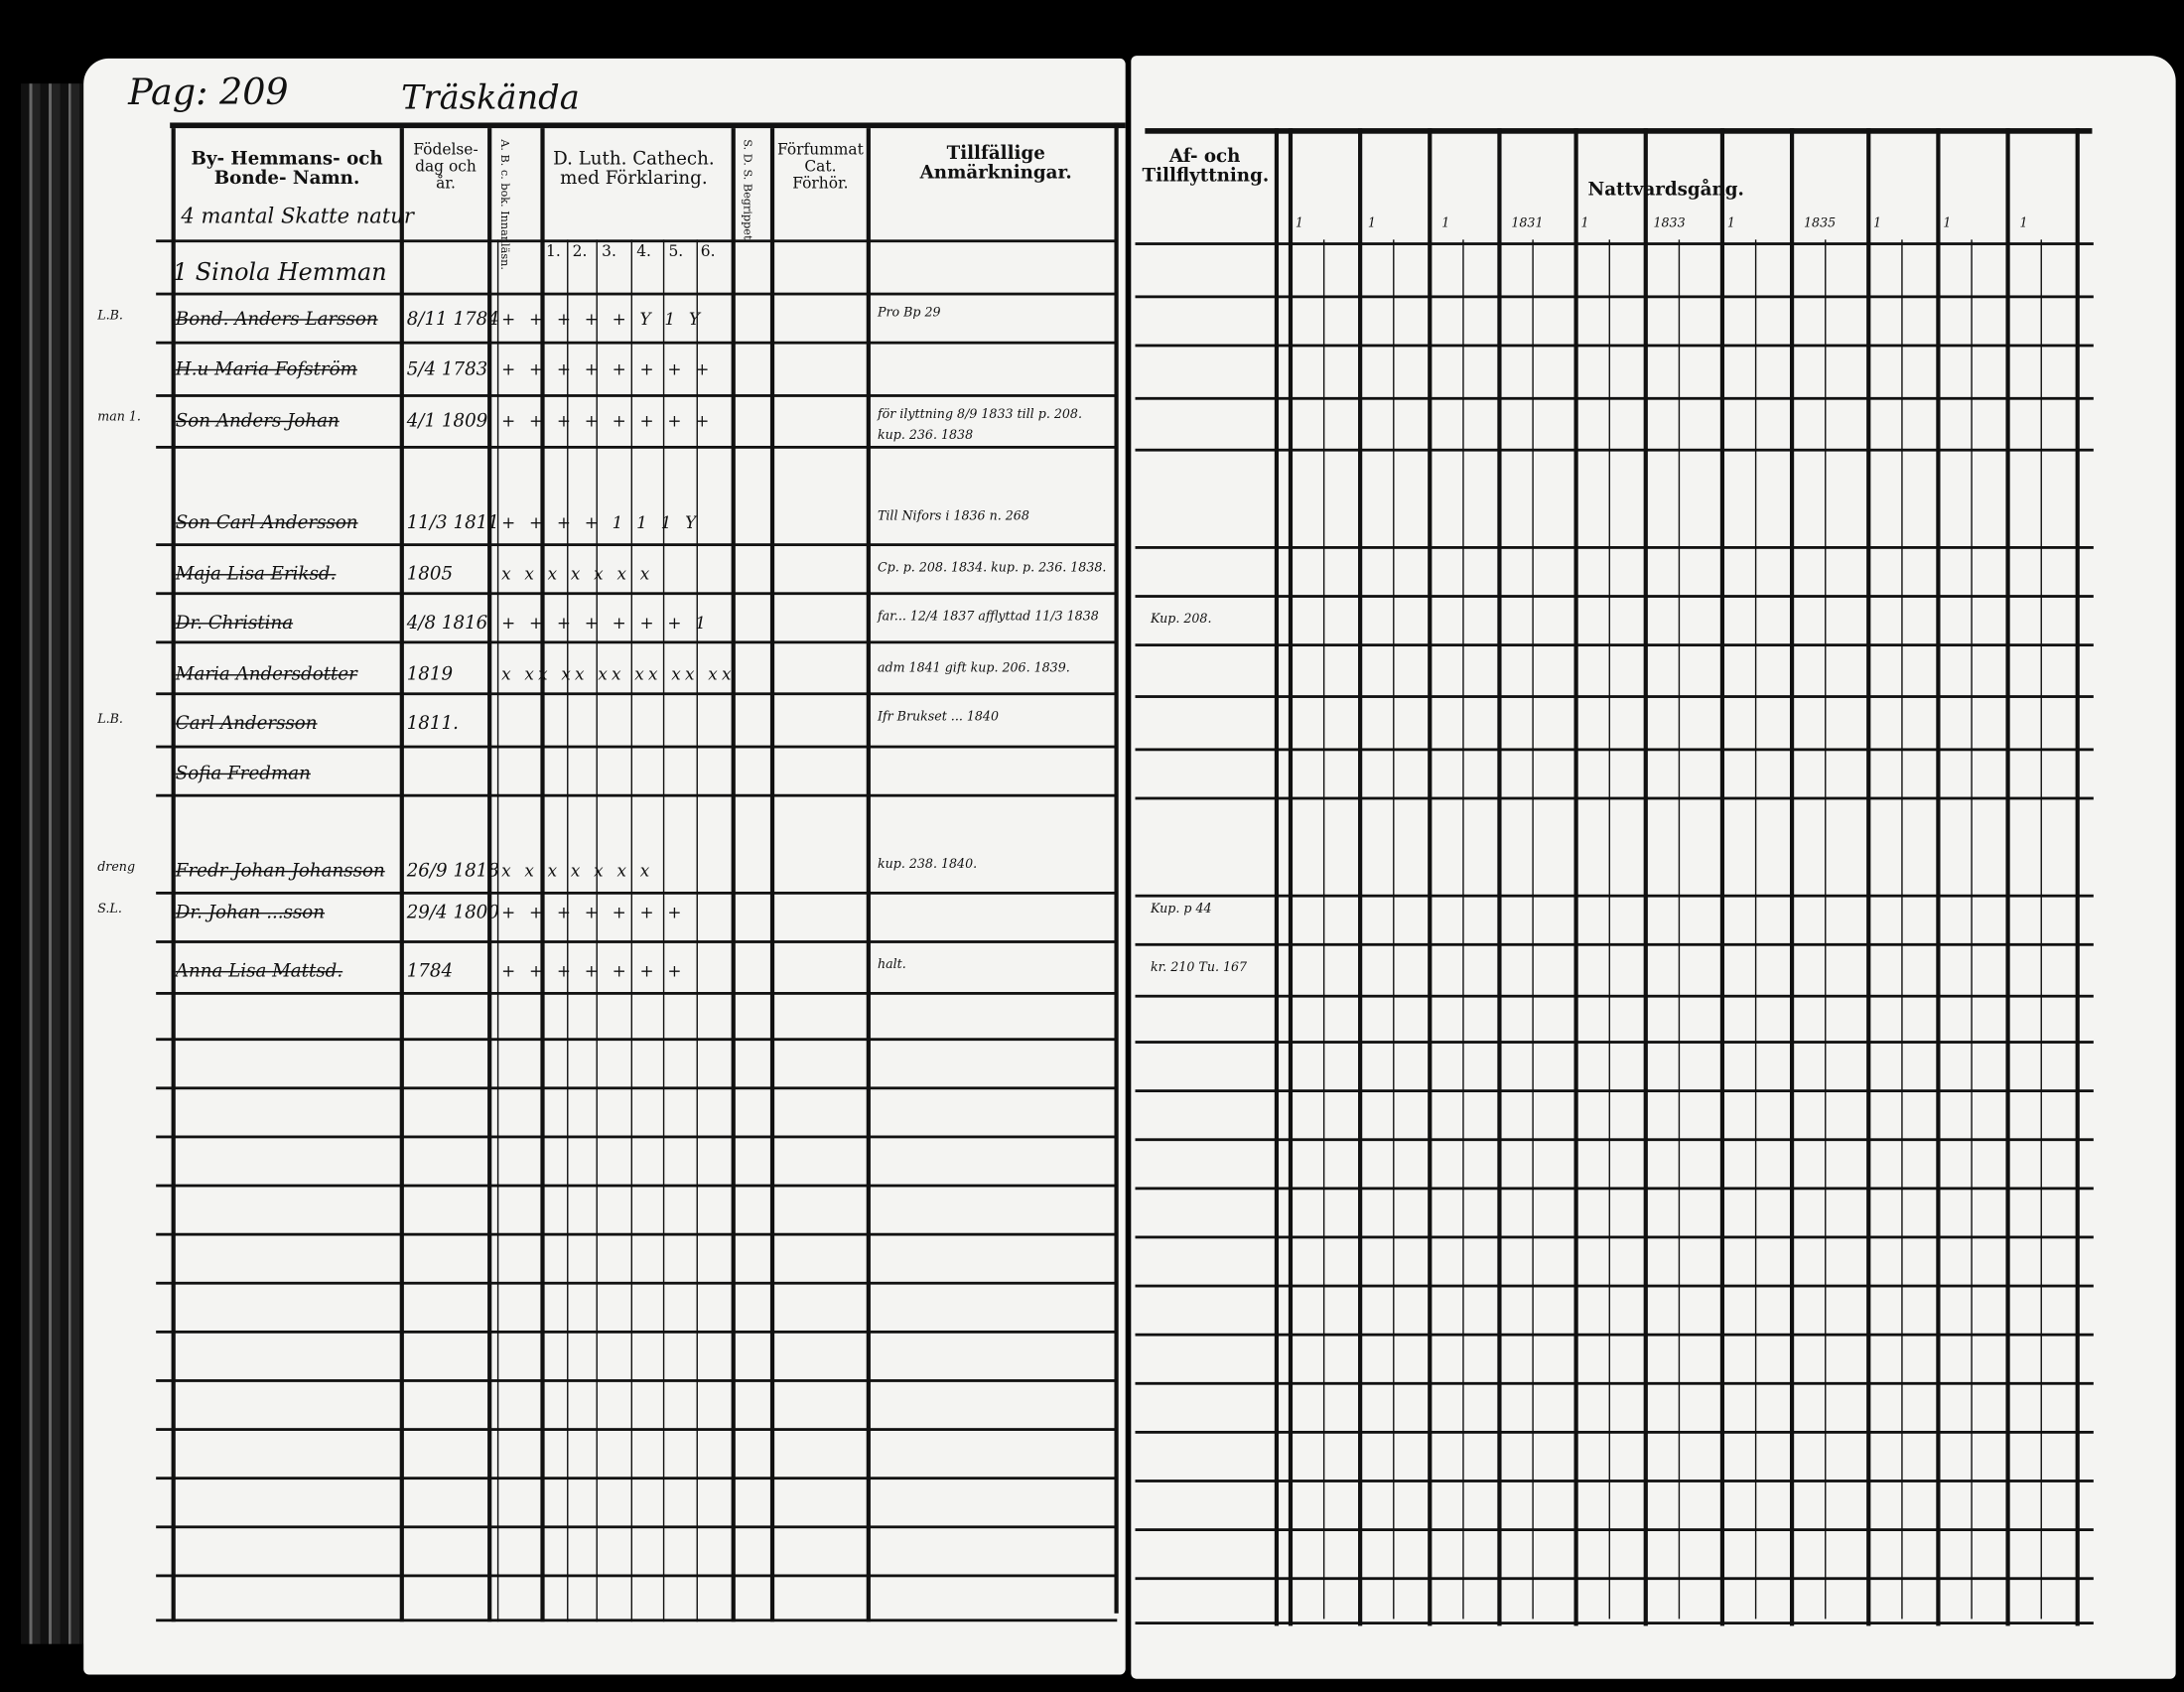  What do you see at coordinates (432, 724) in the screenshot?
I see `birth-date: 1811.` at bounding box center [432, 724].